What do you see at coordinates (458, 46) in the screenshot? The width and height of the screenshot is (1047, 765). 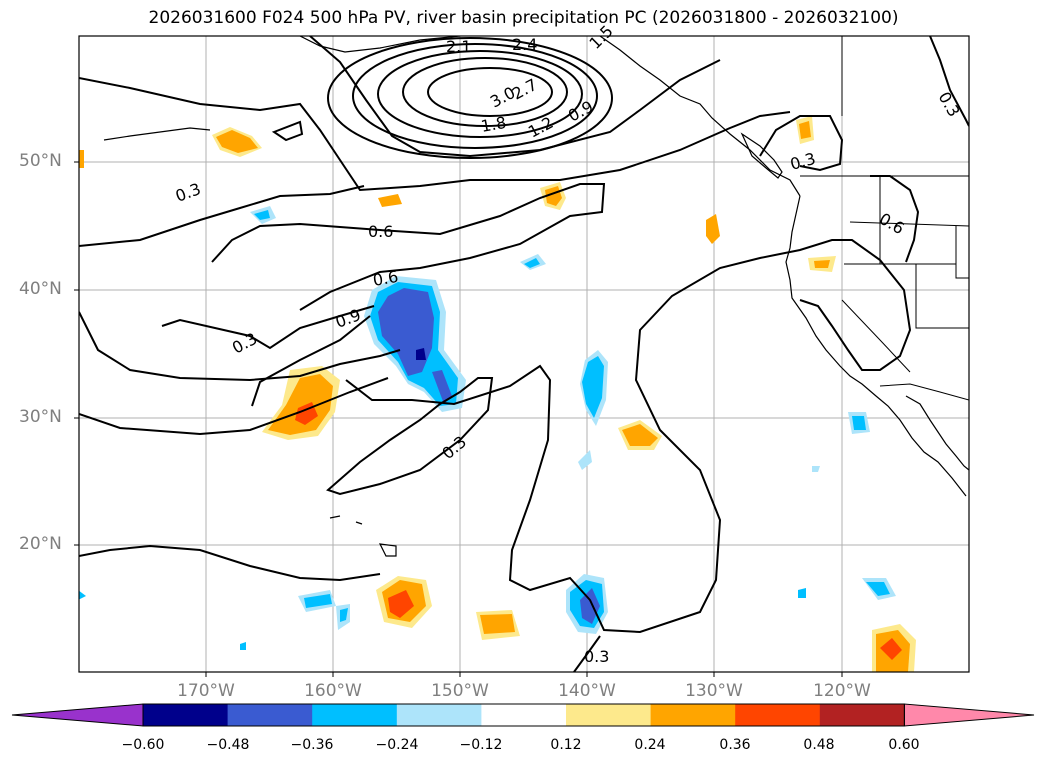 I see `contour-label: 2.1` at bounding box center [458, 46].